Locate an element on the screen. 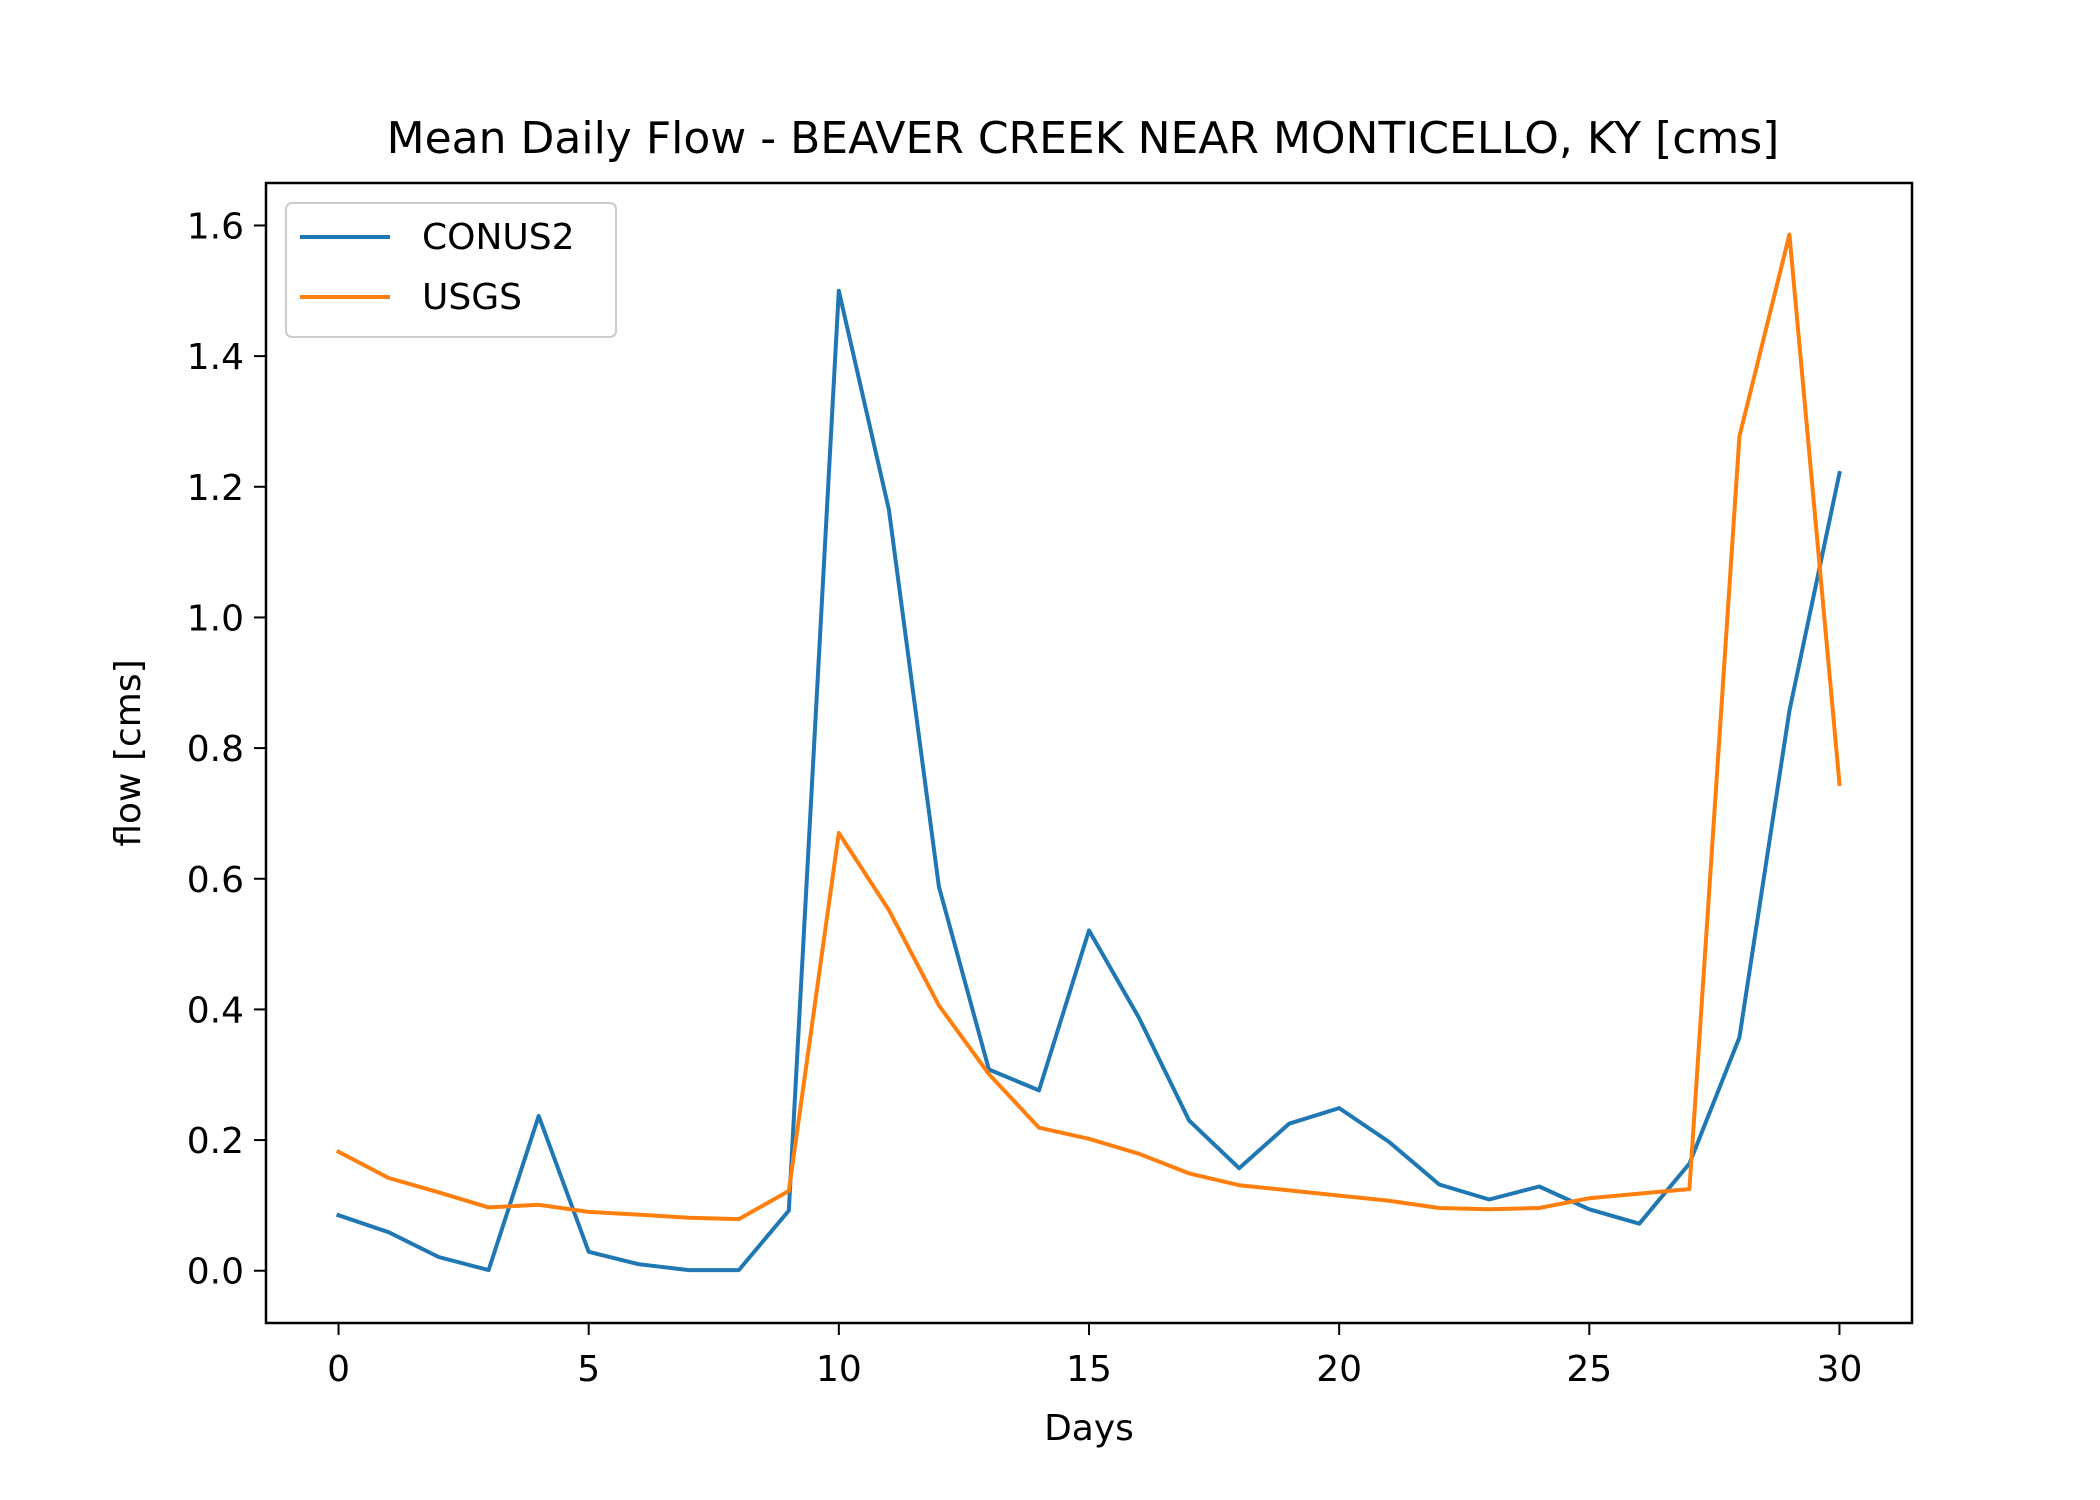  x-tick-label: 30 is located at coordinates (1840, 1369).